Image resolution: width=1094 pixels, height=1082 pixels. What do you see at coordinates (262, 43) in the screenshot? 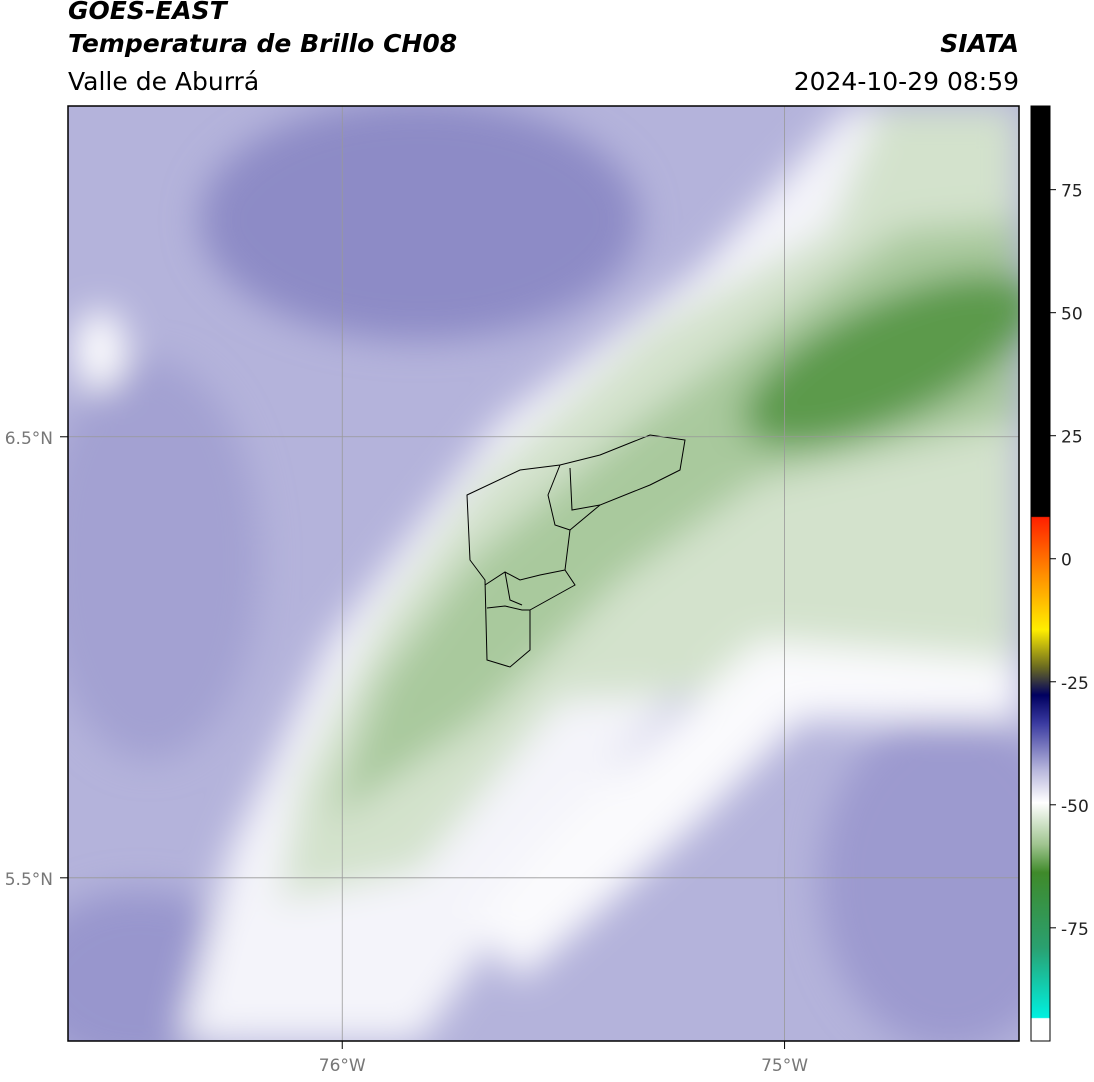
I see `subtitle: Temperatura de Brillo CH08` at bounding box center [262, 43].